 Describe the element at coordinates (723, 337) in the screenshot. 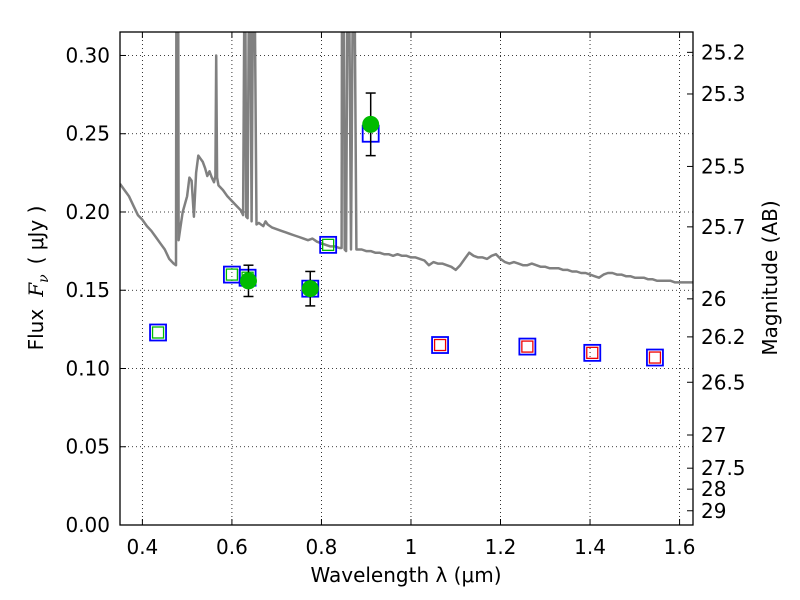

I see `y2-tick-label: 26.2` at that location.